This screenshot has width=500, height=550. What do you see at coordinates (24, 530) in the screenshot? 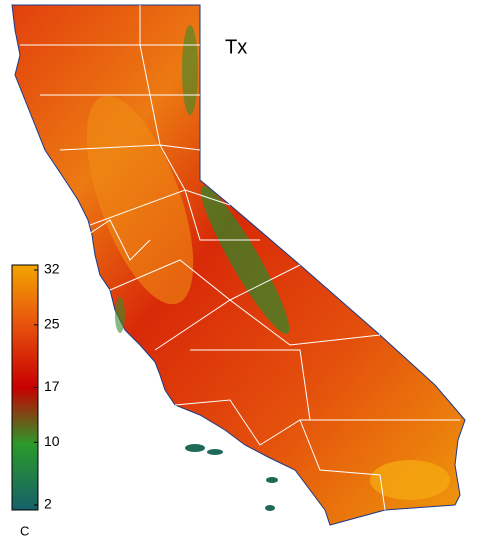
I see `unit-label: C` at bounding box center [24, 530].